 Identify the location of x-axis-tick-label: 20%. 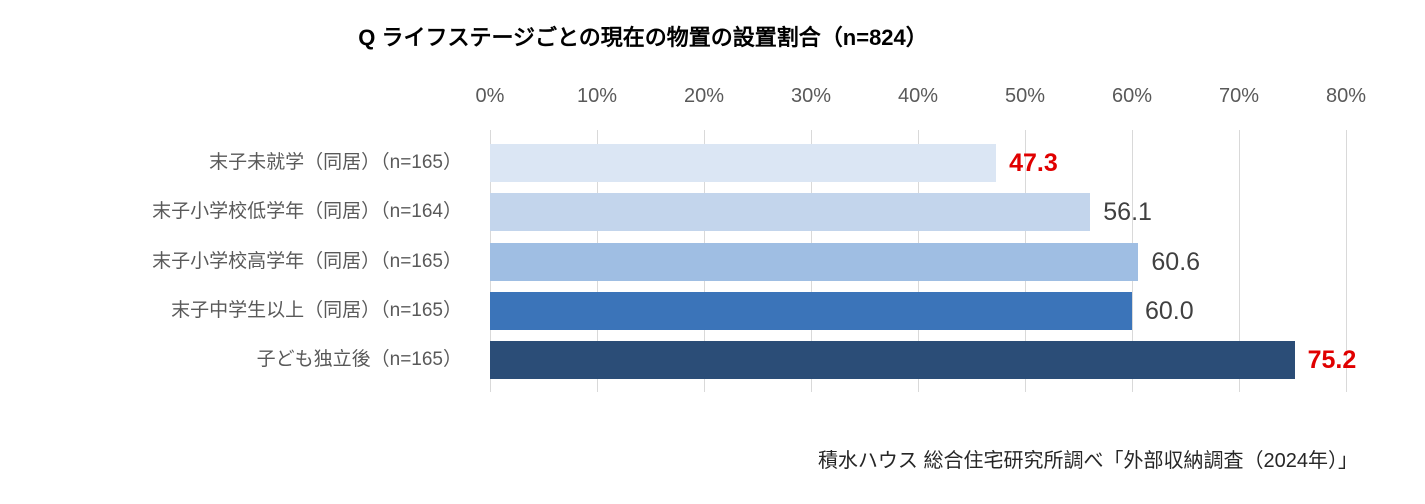
(704, 96).